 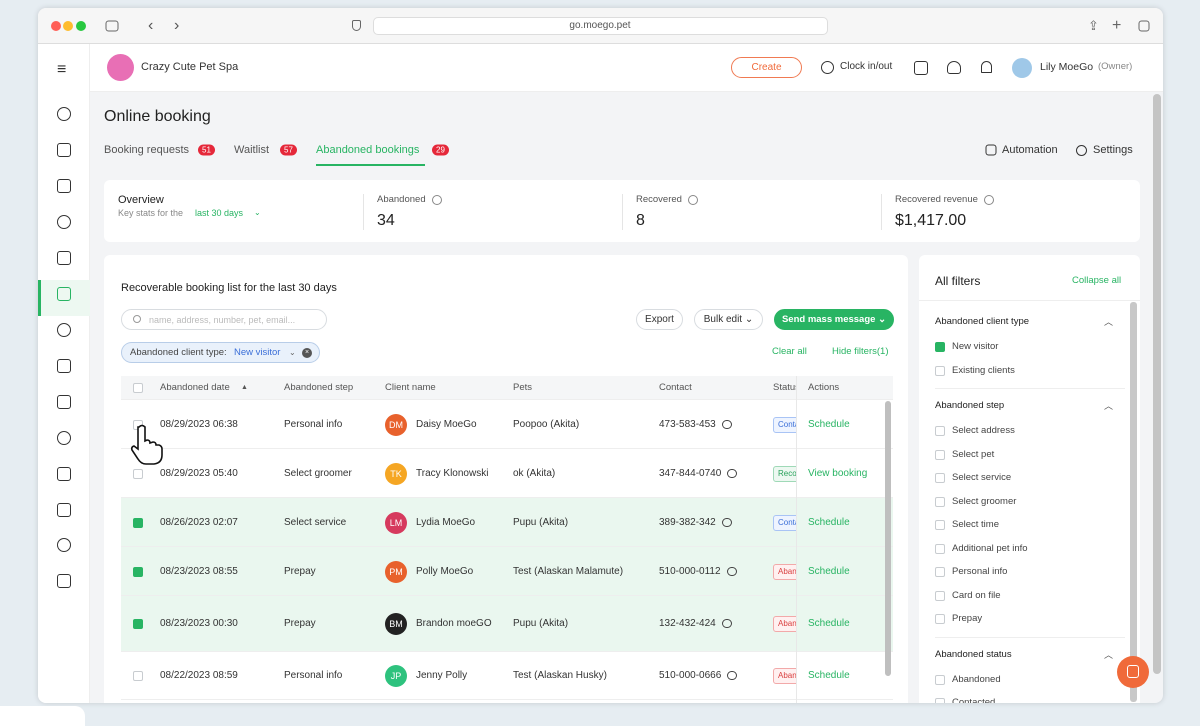 I want to click on new-tab: +, so click(x=1117, y=25).